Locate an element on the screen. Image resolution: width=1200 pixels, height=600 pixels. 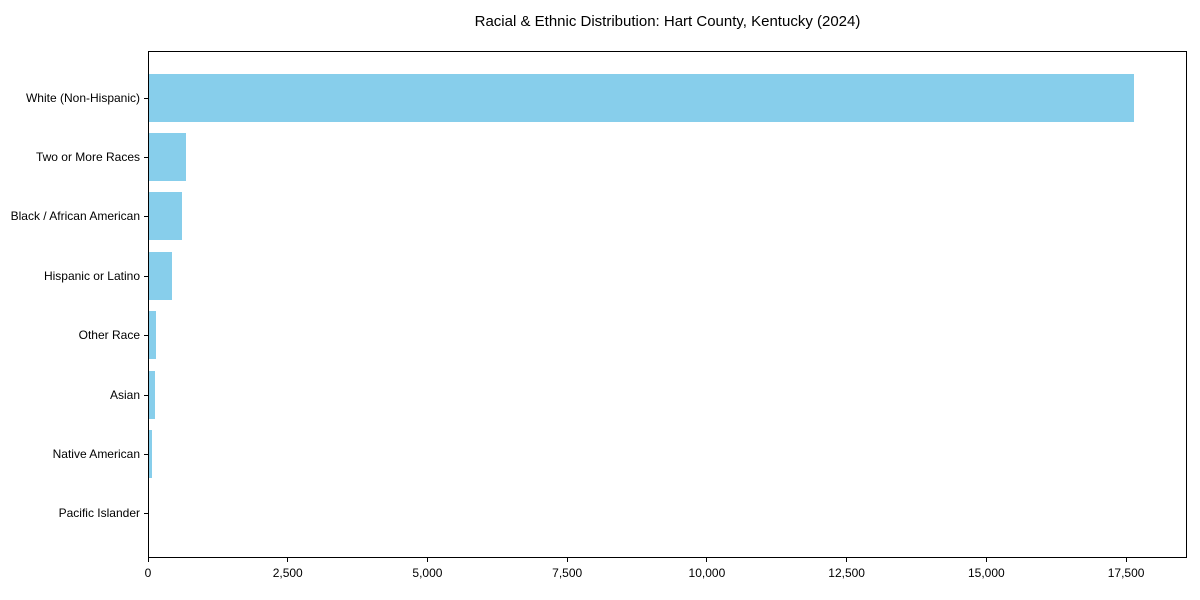
y-tick-label: Black / African American is located at coordinates (75, 216).